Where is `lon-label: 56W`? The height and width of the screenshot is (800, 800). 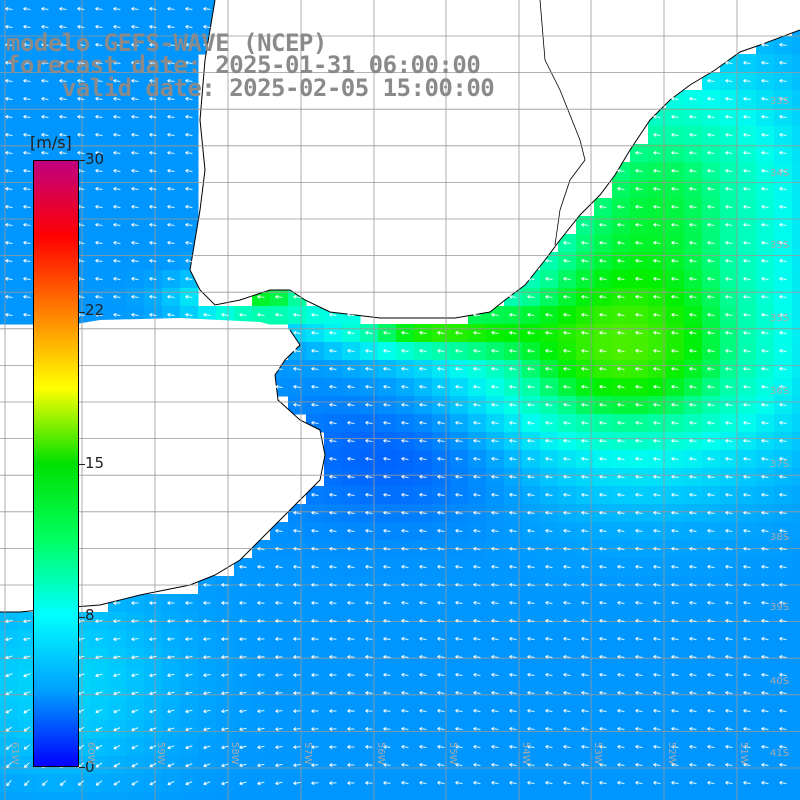 lon-label: 56W is located at coordinates (380, 753).